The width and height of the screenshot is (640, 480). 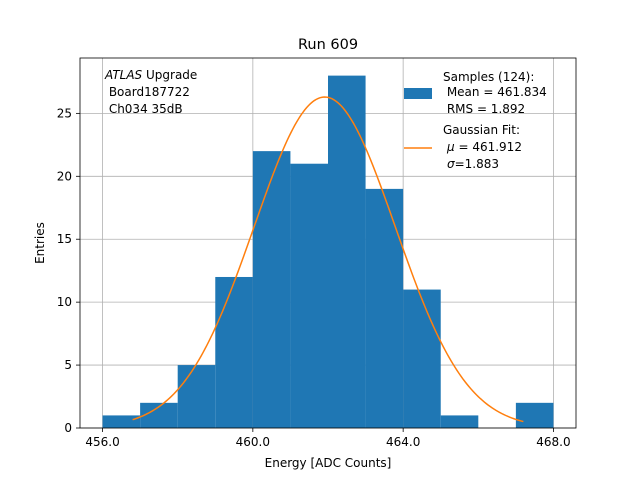 I want to click on legend-samples-mean: Mean = 461.834, so click(x=495, y=92).